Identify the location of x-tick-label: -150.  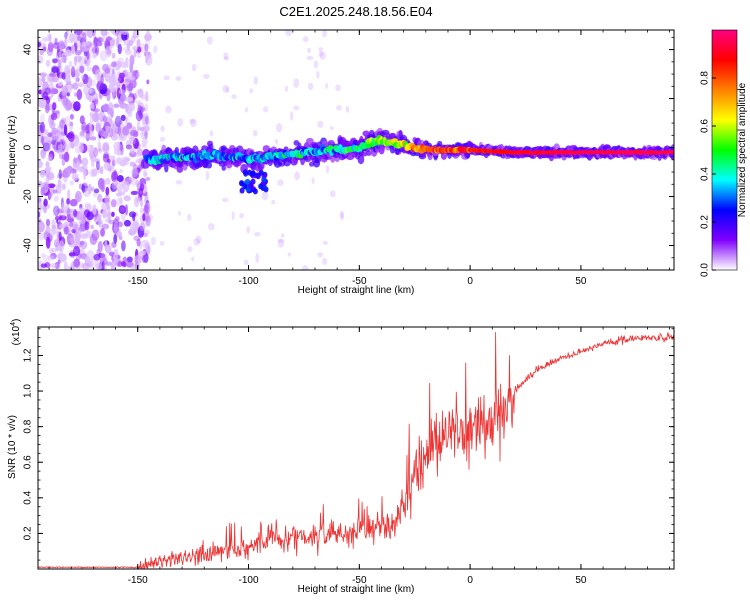
(138, 580).